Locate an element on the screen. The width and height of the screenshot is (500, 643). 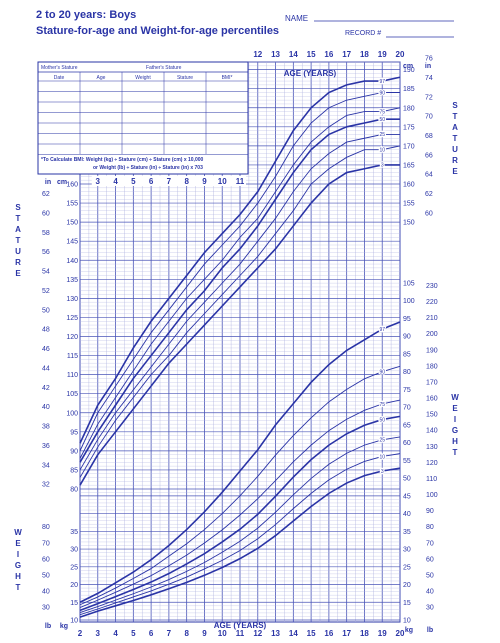
x-axis-title-bottom: AGE (YEARS) is located at coordinates (240, 625).